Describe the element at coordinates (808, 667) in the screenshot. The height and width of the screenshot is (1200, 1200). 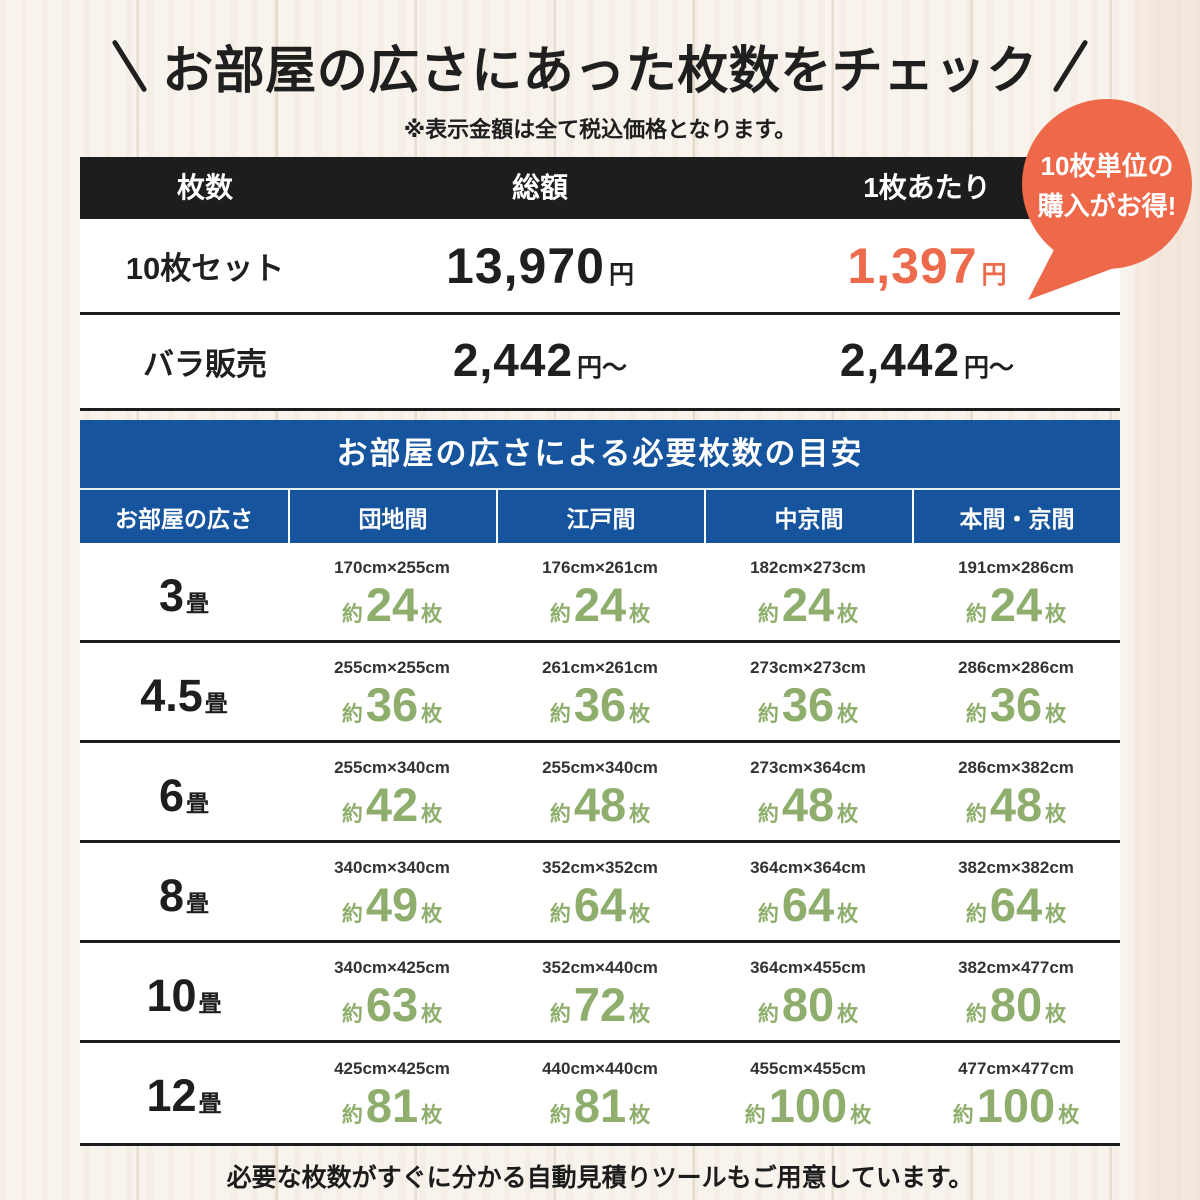
I see `room-dimensions: 273cm×273cm` at that location.